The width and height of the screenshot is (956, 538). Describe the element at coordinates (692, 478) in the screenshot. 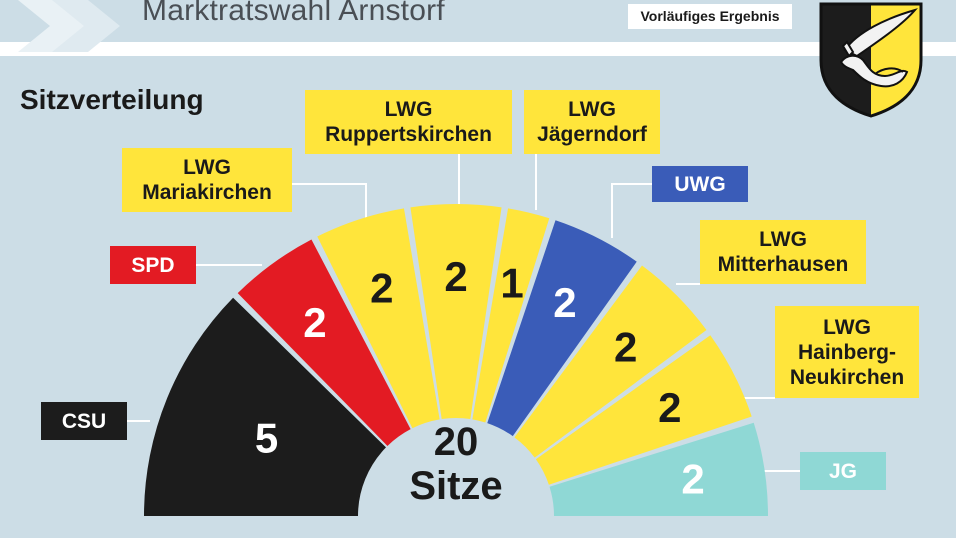

I see `seat-number-8: 2` at that location.